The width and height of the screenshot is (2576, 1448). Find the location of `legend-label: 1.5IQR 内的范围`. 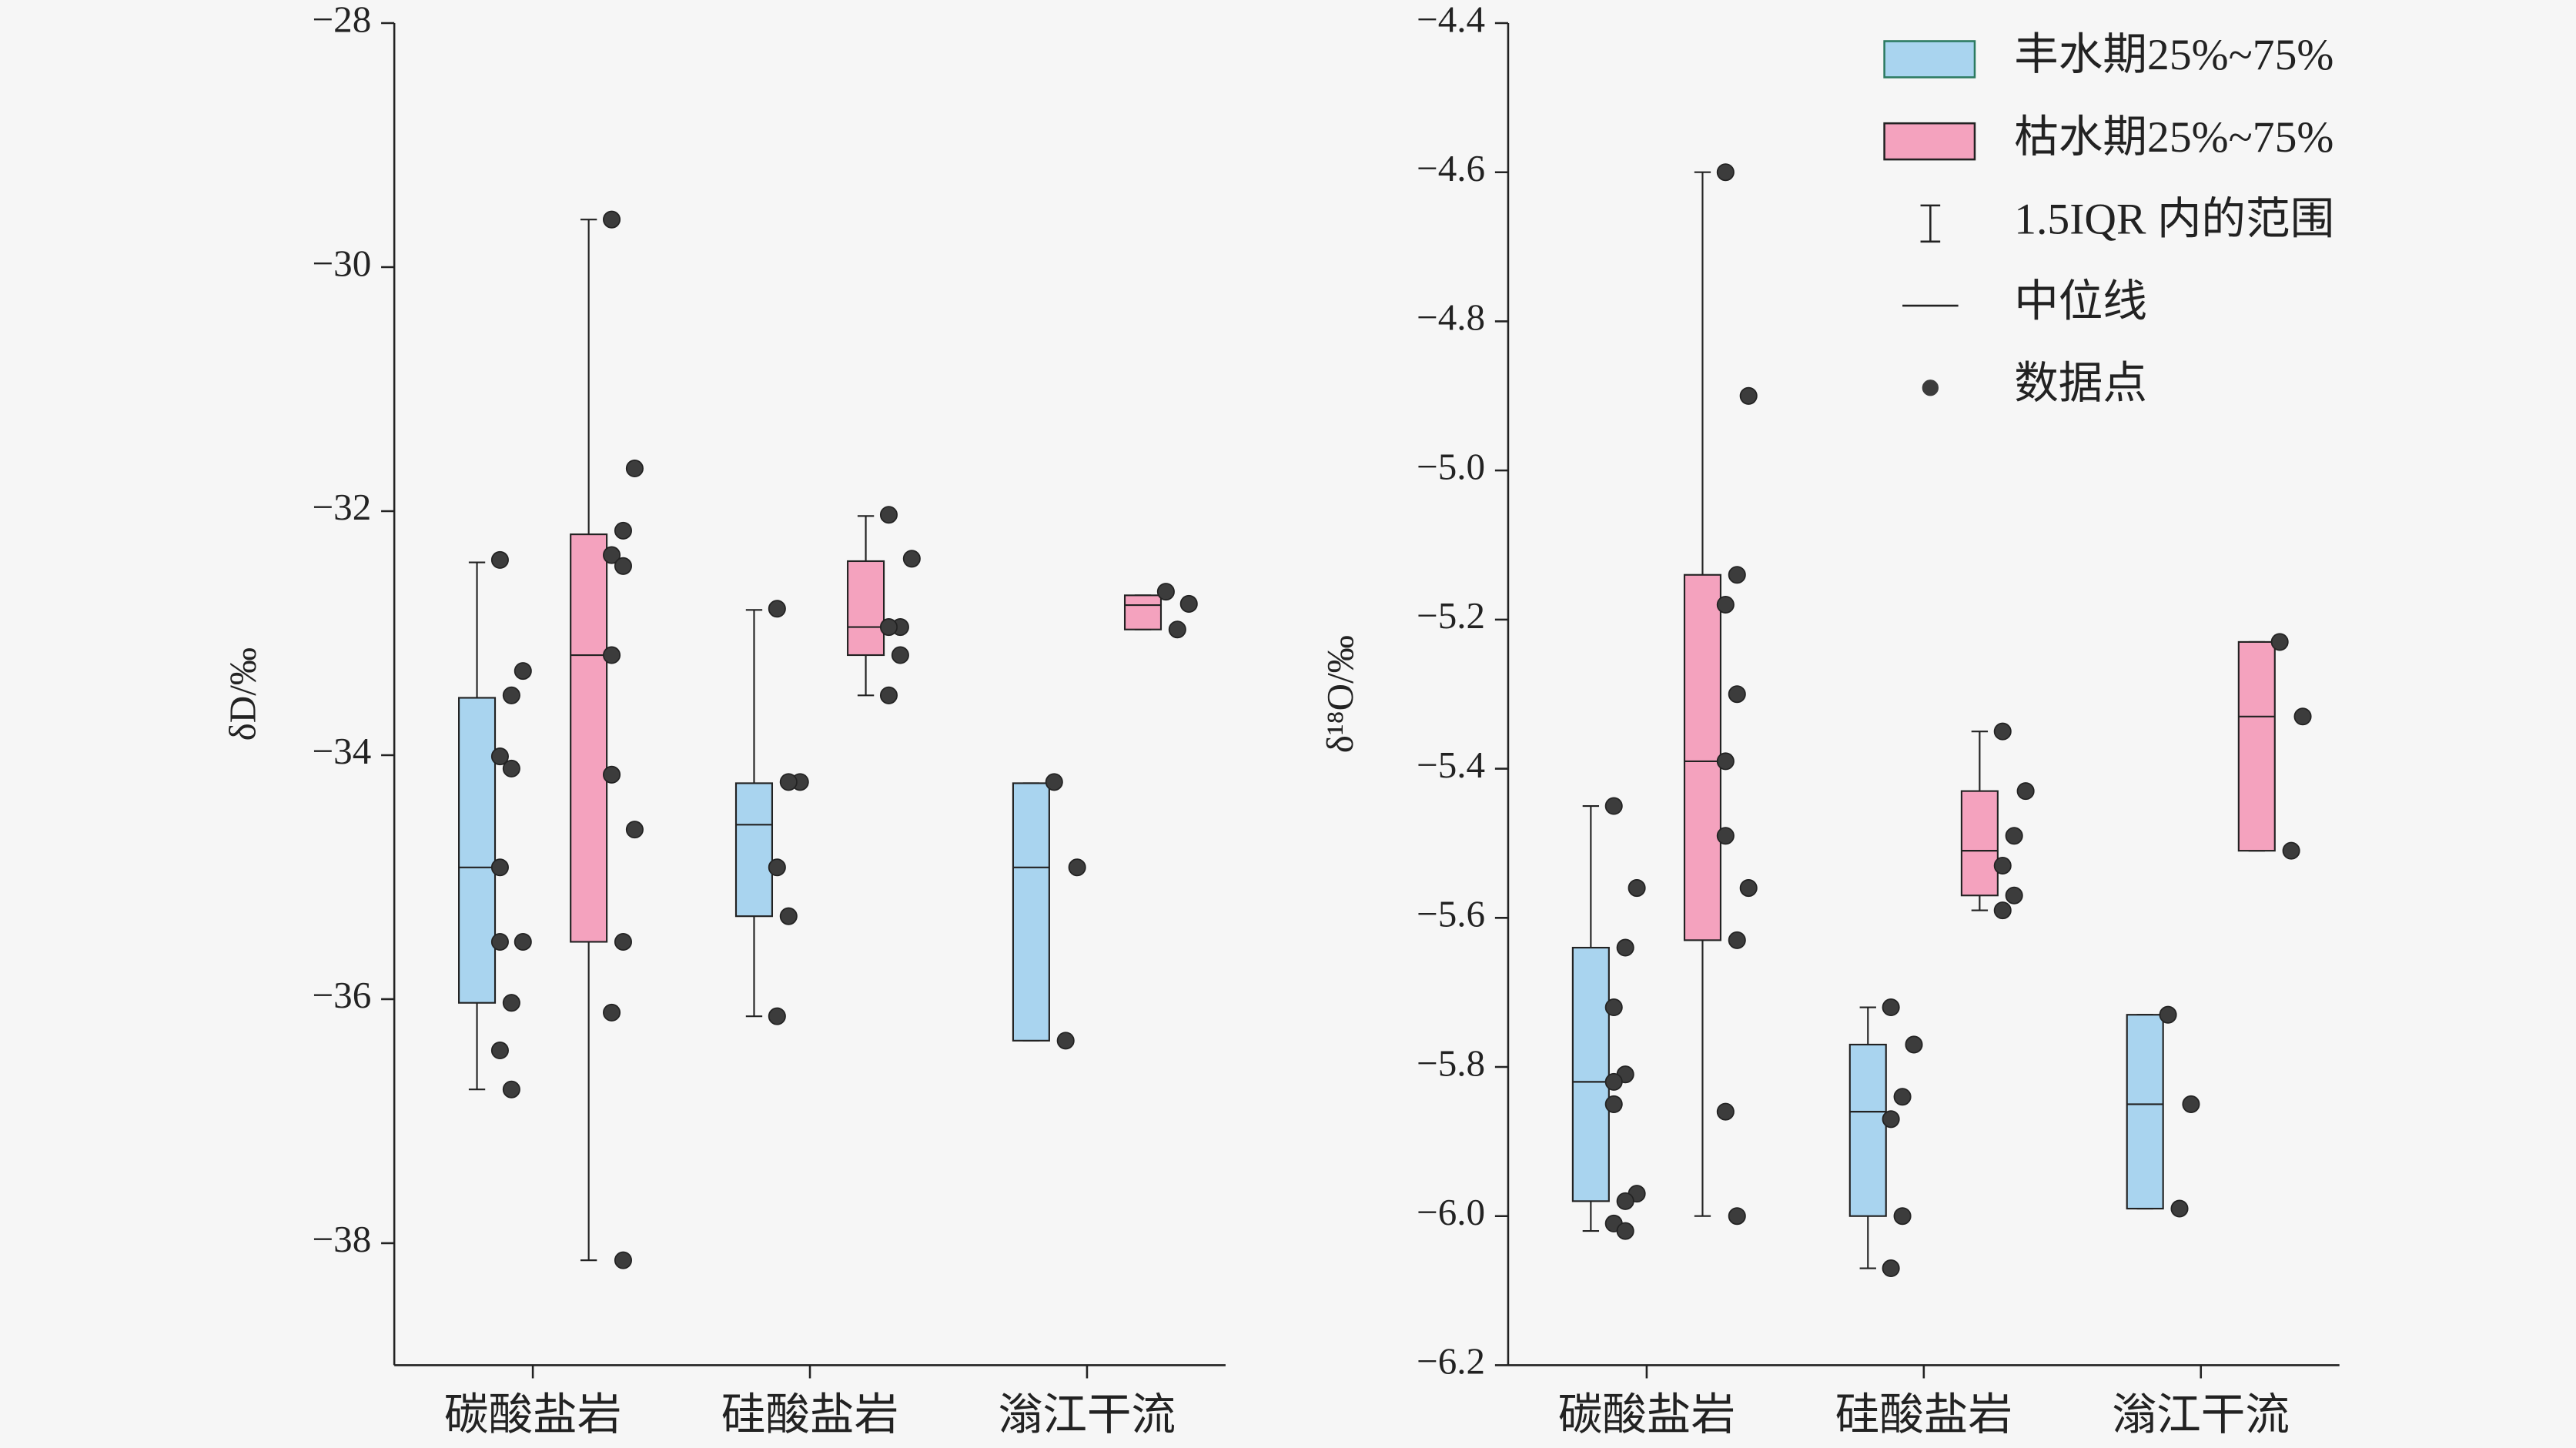

legend-label: 1.5IQR 内的范围 is located at coordinates (2174, 220).